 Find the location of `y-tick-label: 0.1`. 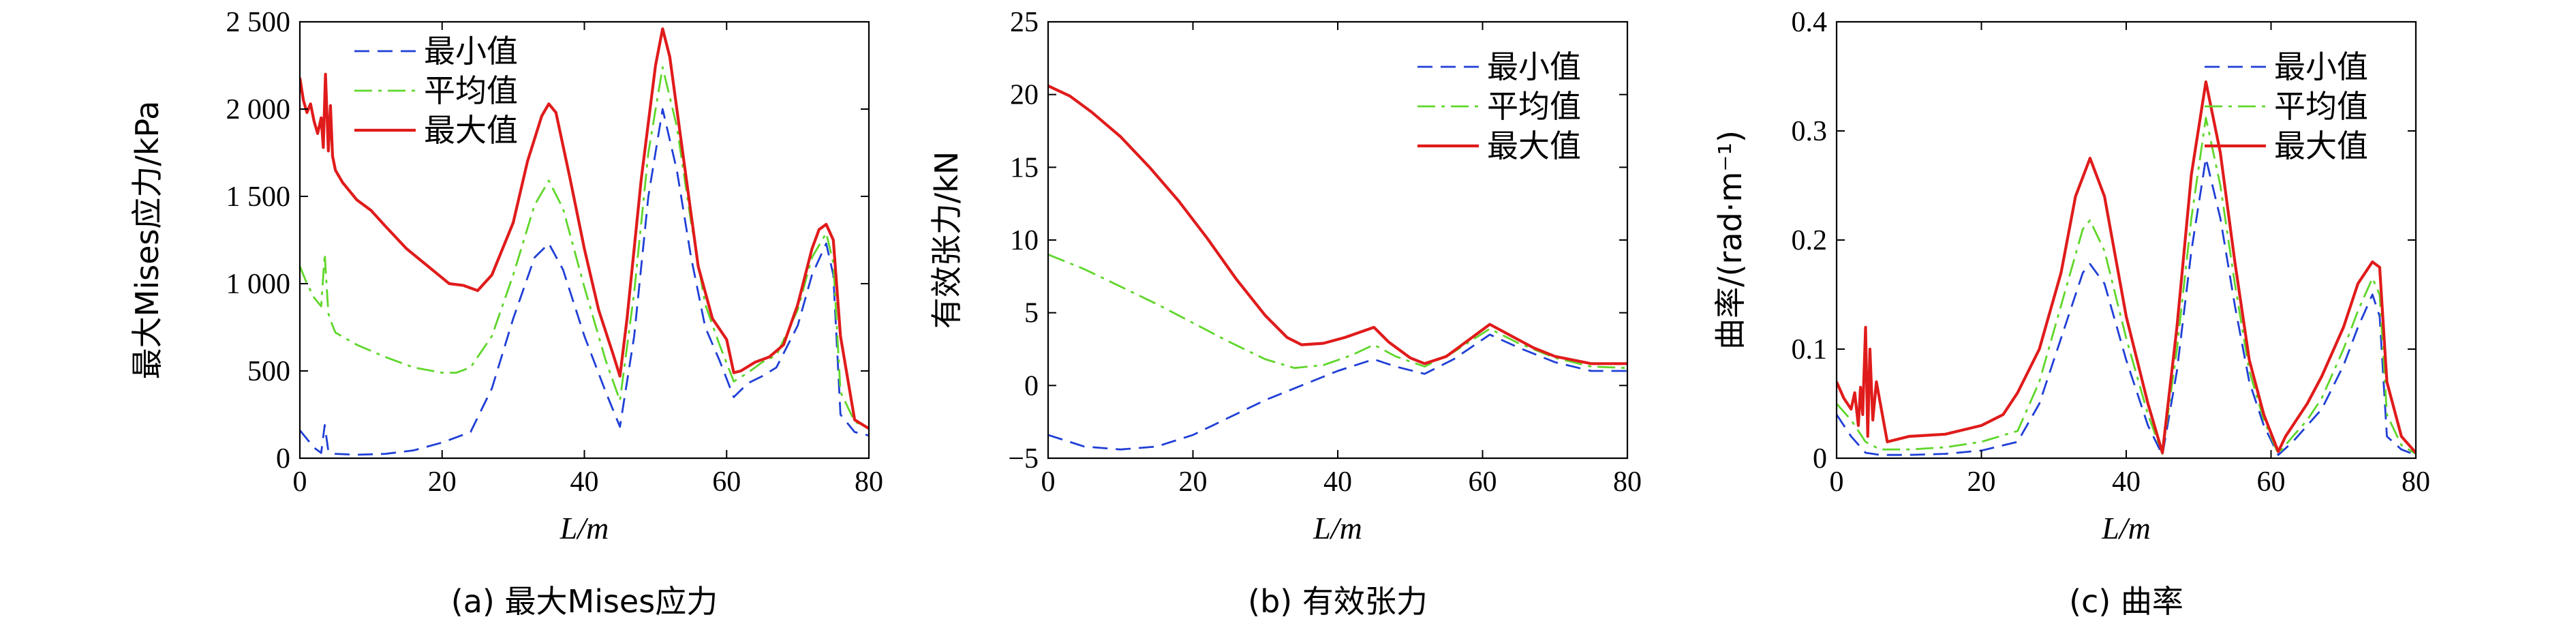

y-tick-label: 0.1 is located at coordinates (1810, 349).